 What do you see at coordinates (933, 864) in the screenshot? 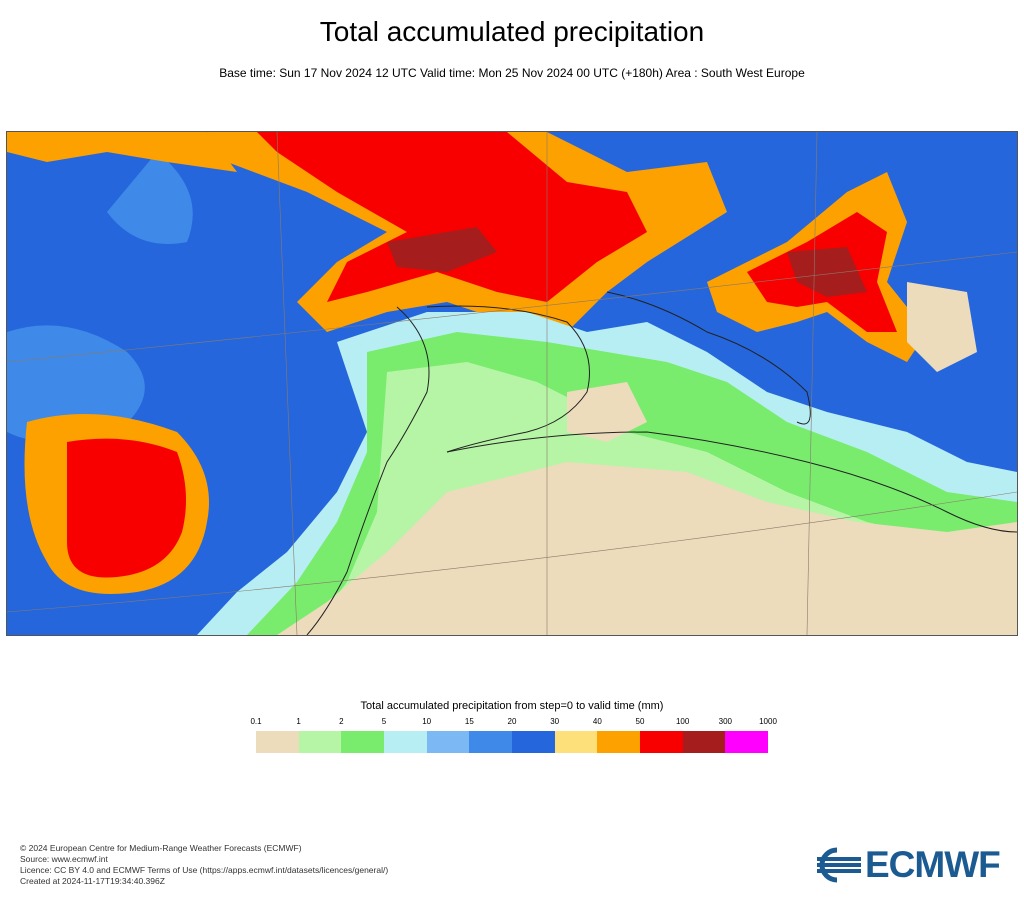
I see `ecmwf-logo-text: ECMWF` at bounding box center [933, 864].